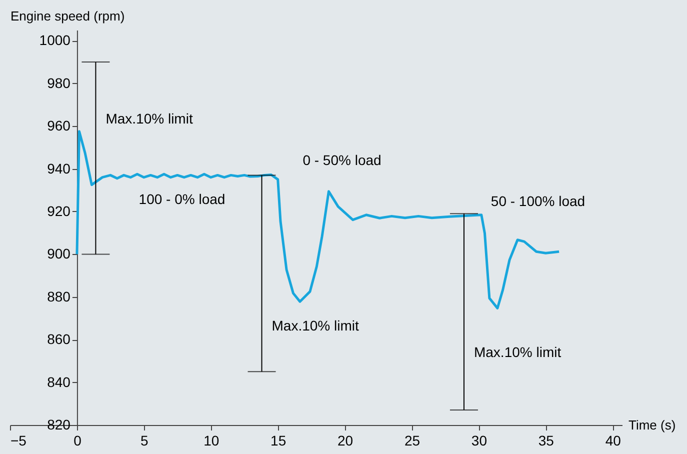 This screenshot has height=454, width=687. What do you see at coordinates (59, 382) in the screenshot?
I see `y-tick-label: 840` at bounding box center [59, 382].